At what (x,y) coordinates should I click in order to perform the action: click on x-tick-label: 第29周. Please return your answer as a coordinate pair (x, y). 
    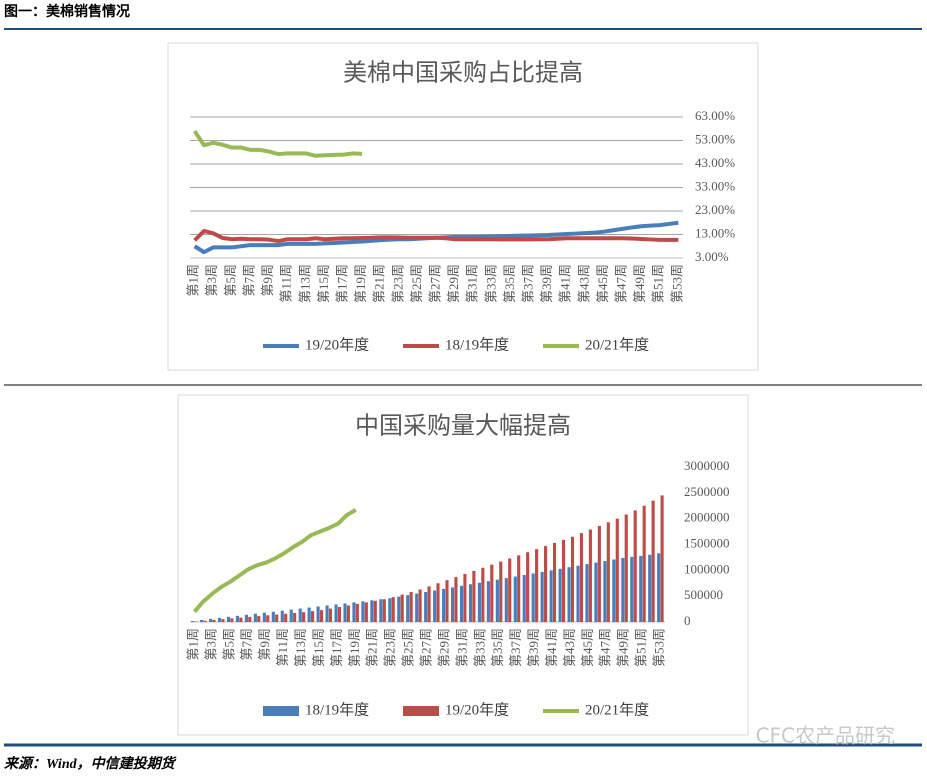
    Looking at the image, I should click on (453, 283).